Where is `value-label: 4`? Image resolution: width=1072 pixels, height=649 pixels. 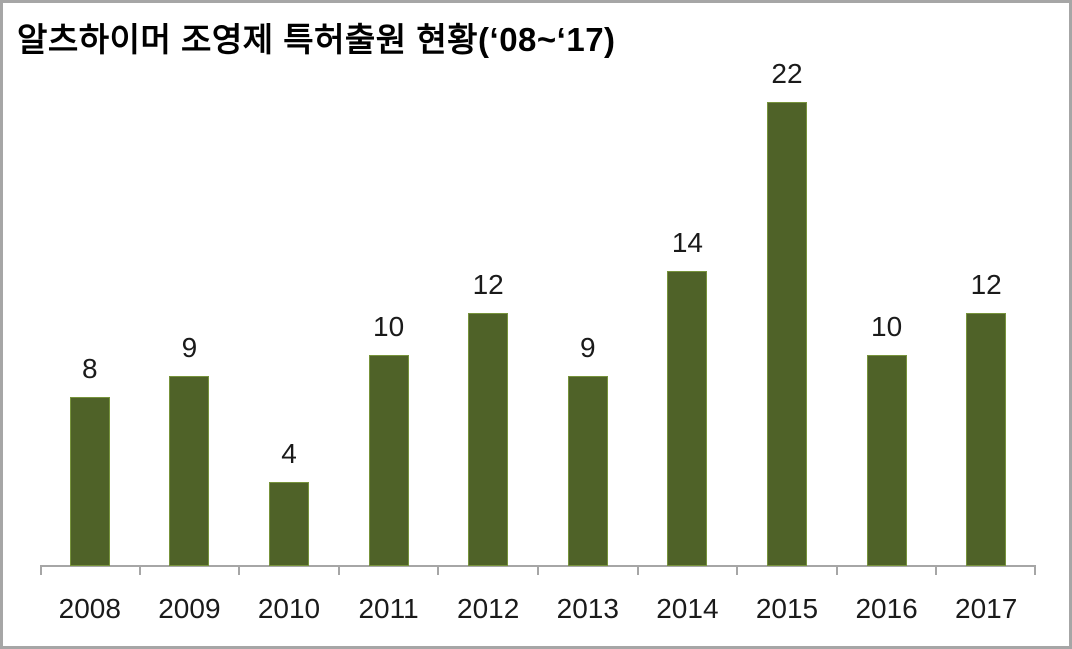
value-label: 4 is located at coordinates (289, 453).